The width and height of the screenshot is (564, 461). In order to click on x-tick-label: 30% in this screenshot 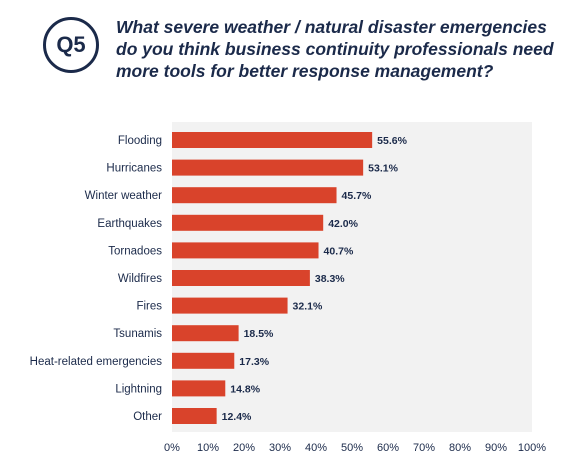, I will do `click(280, 448)`.